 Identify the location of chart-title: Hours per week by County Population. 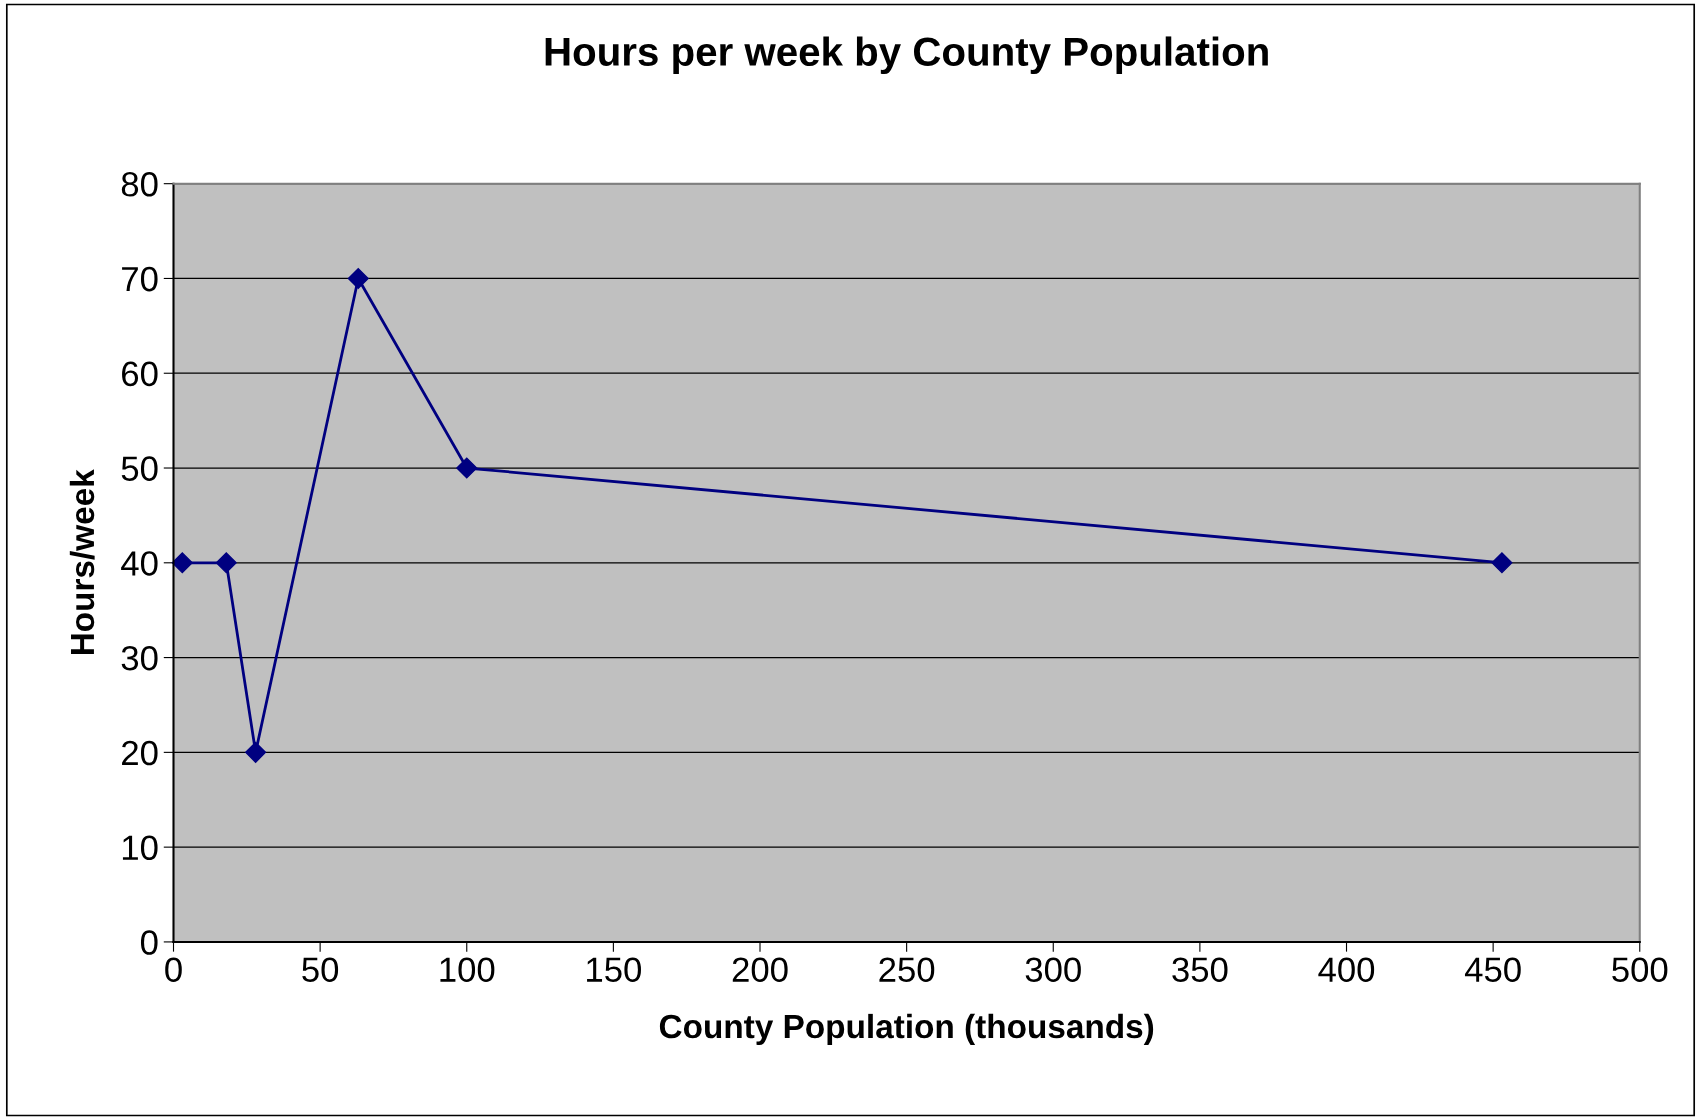
(906, 55).